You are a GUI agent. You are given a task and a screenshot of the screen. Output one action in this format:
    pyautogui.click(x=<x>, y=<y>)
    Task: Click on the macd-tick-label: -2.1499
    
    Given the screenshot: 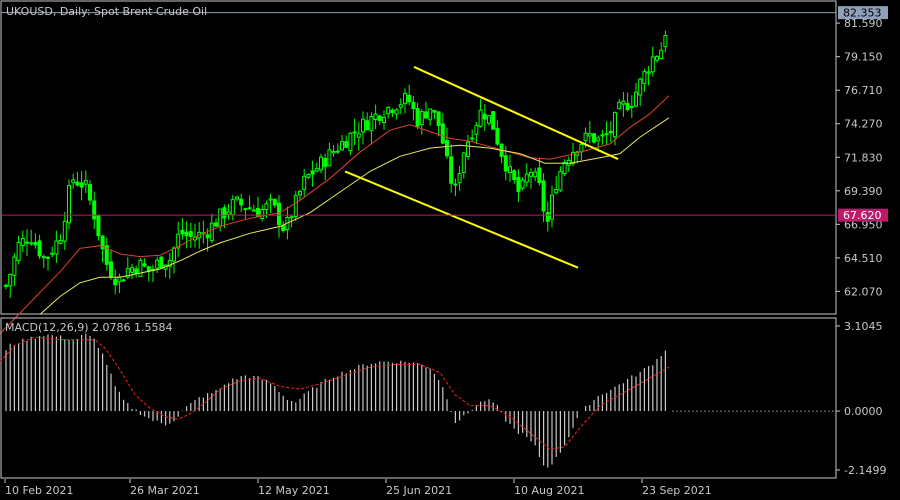 What is the action you would take?
    pyautogui.click(x=865, y=470)
    